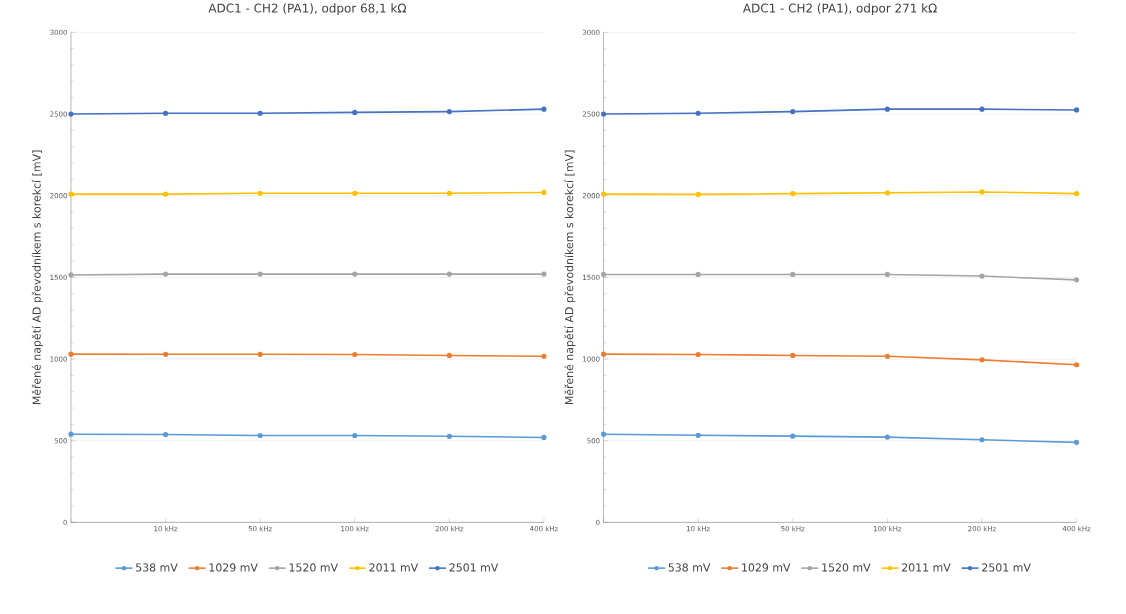 The height and width of the screenshot is (614, 1126). I want to click on chart-title: ADC1 - CH2 (PA1), odpor 68,1 kΩ, so click(307, 9).